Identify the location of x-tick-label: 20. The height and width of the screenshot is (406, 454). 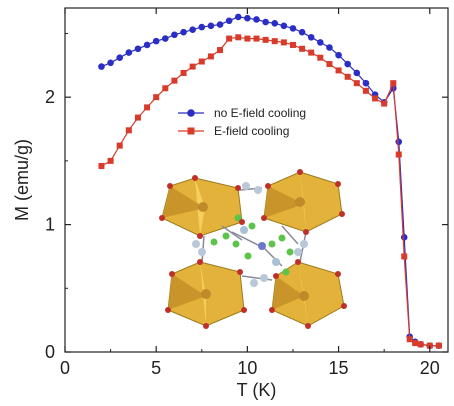
(430, 368).